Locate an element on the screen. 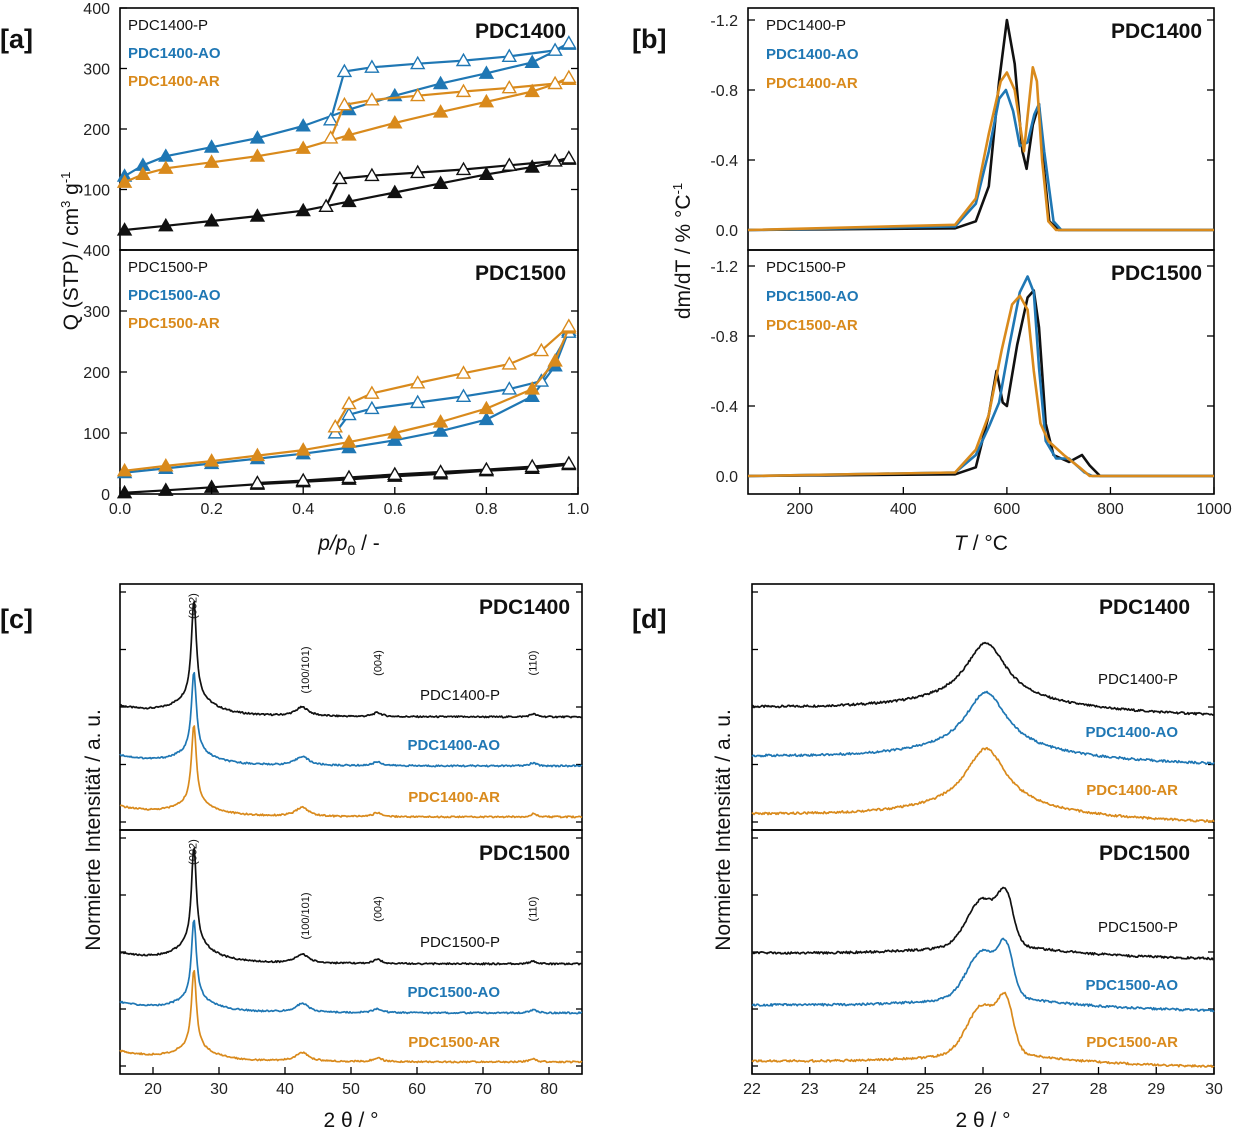 The image size is (1236, 1132). x-tick-label: 800 is located at coordinates (1110, 509).